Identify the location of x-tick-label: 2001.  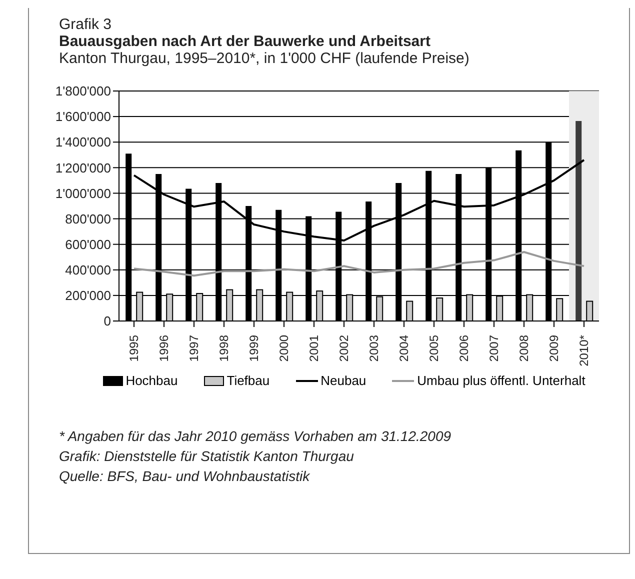
(314, 348).